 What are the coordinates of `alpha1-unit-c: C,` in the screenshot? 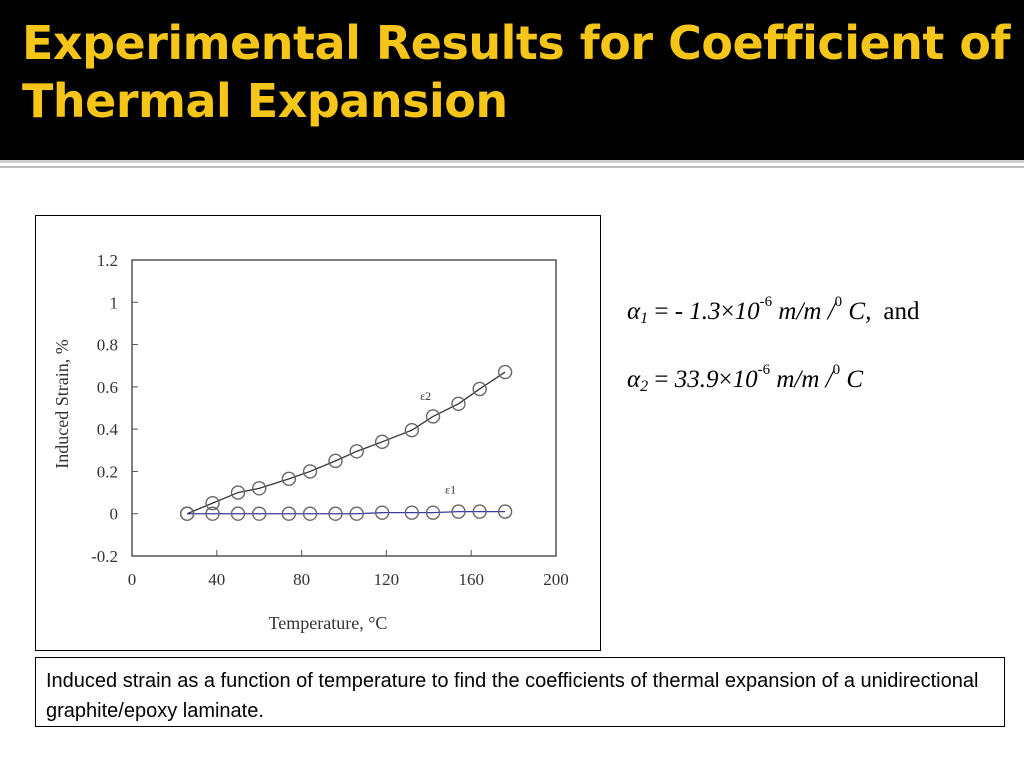 It's located at (860, 311).